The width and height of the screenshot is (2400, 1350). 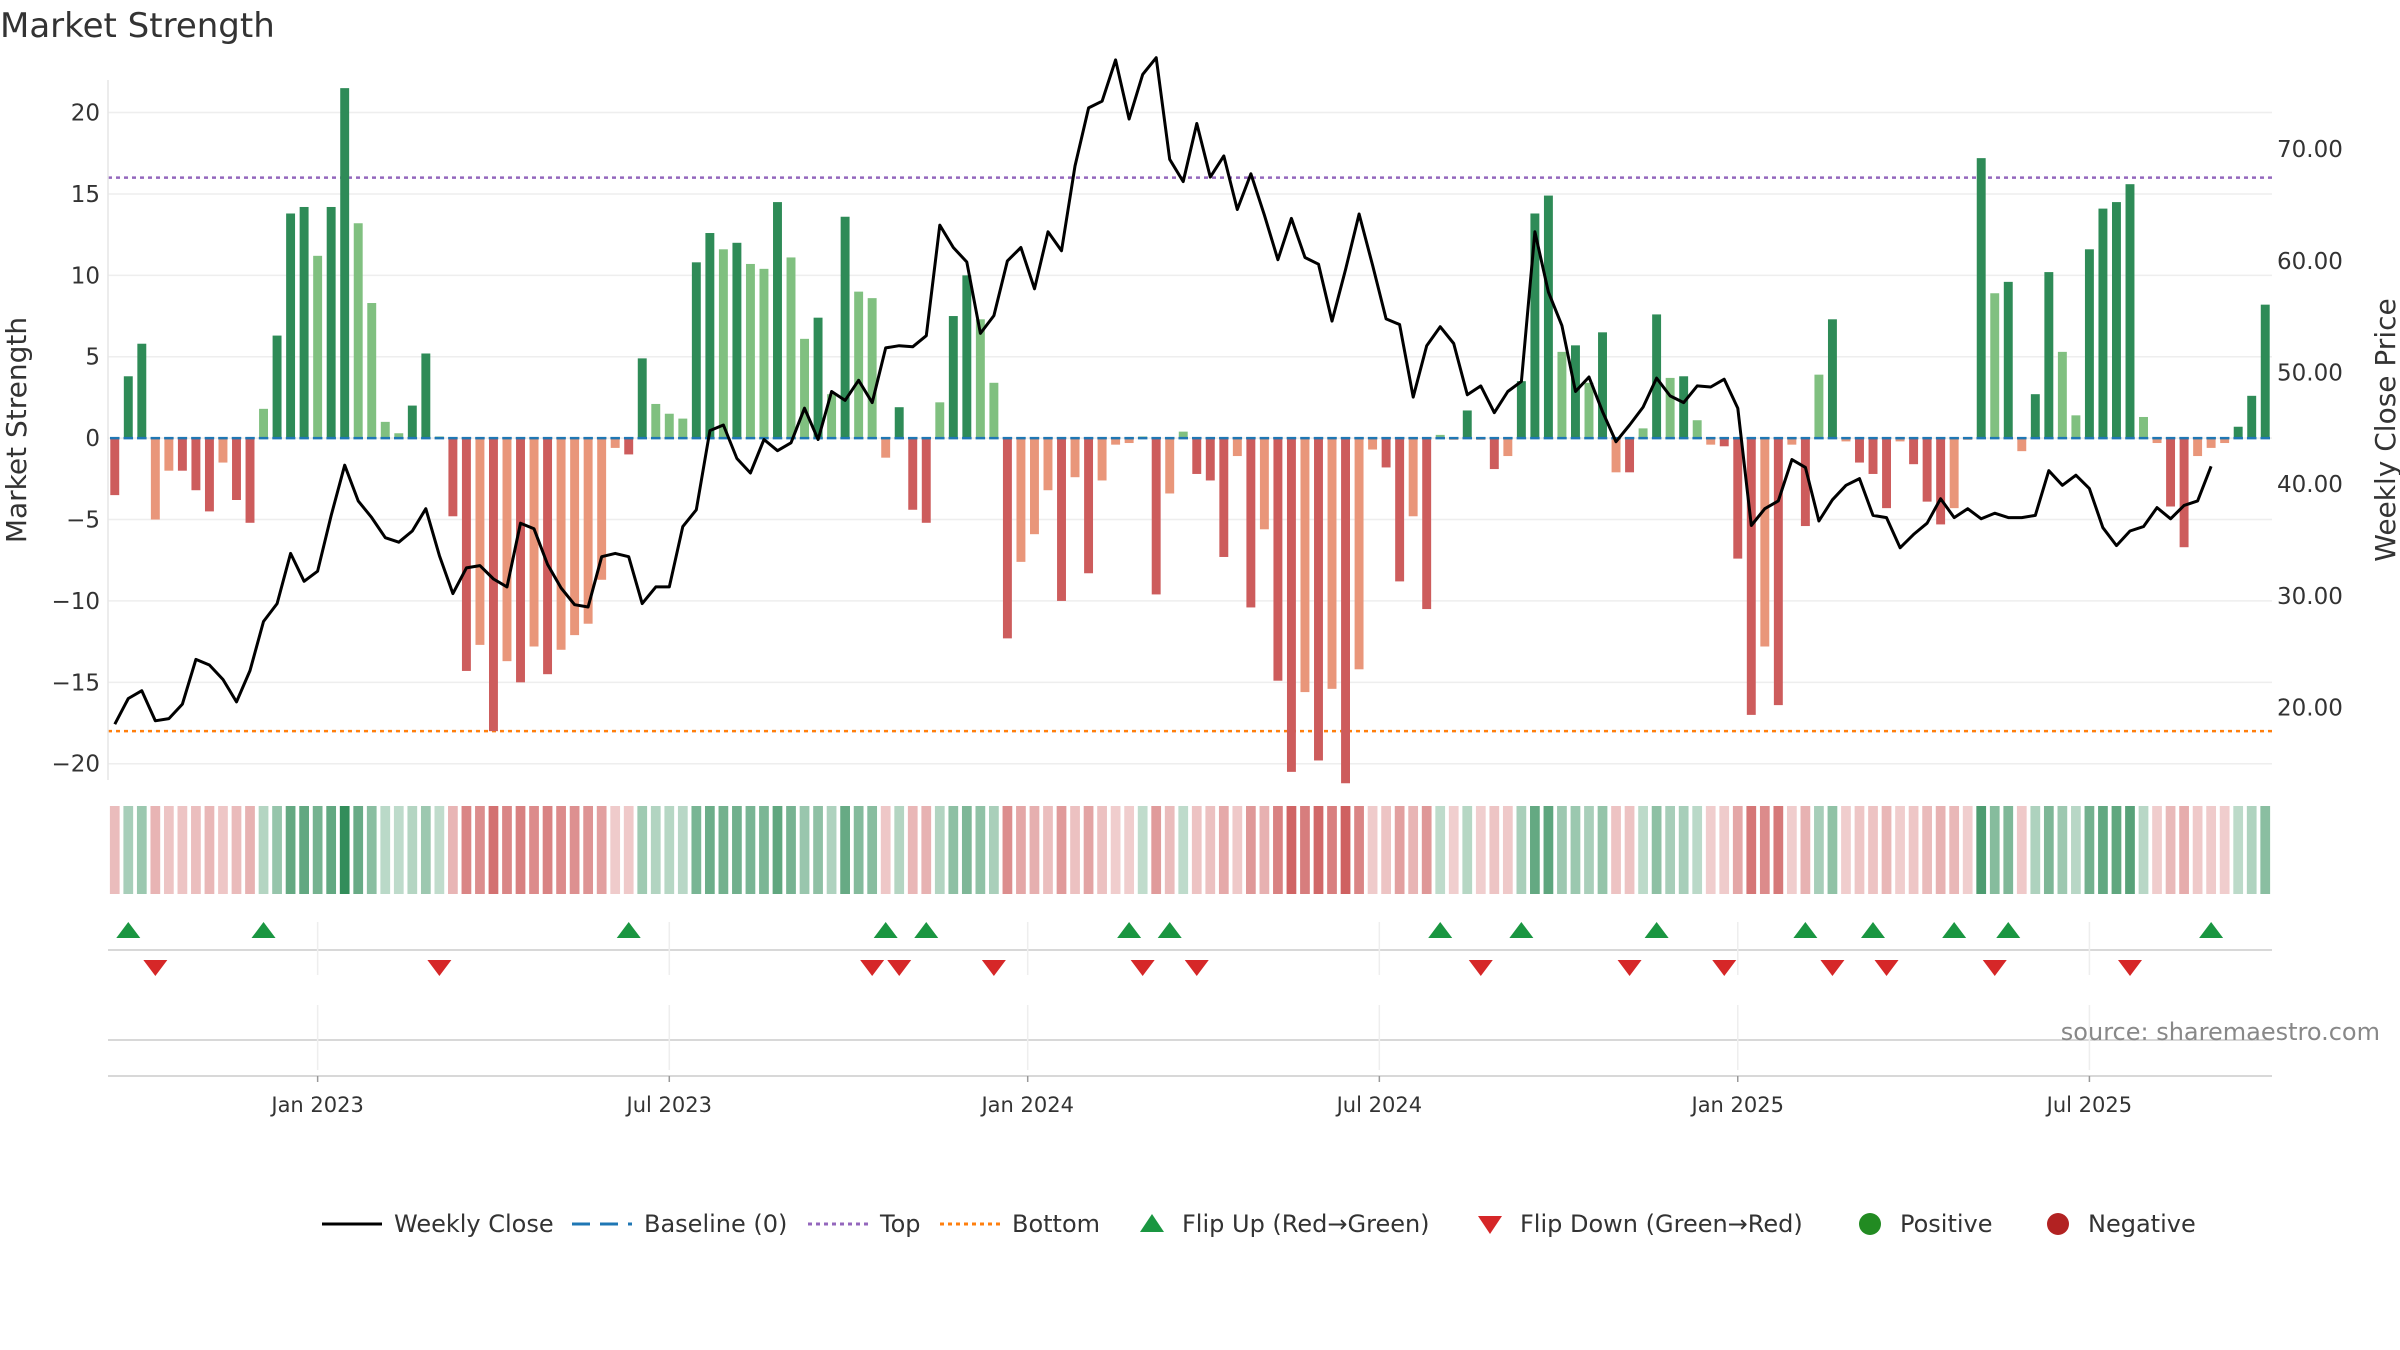 I want to click on date-tick-label: Jul 2024, so click(x=1378, y=1105).